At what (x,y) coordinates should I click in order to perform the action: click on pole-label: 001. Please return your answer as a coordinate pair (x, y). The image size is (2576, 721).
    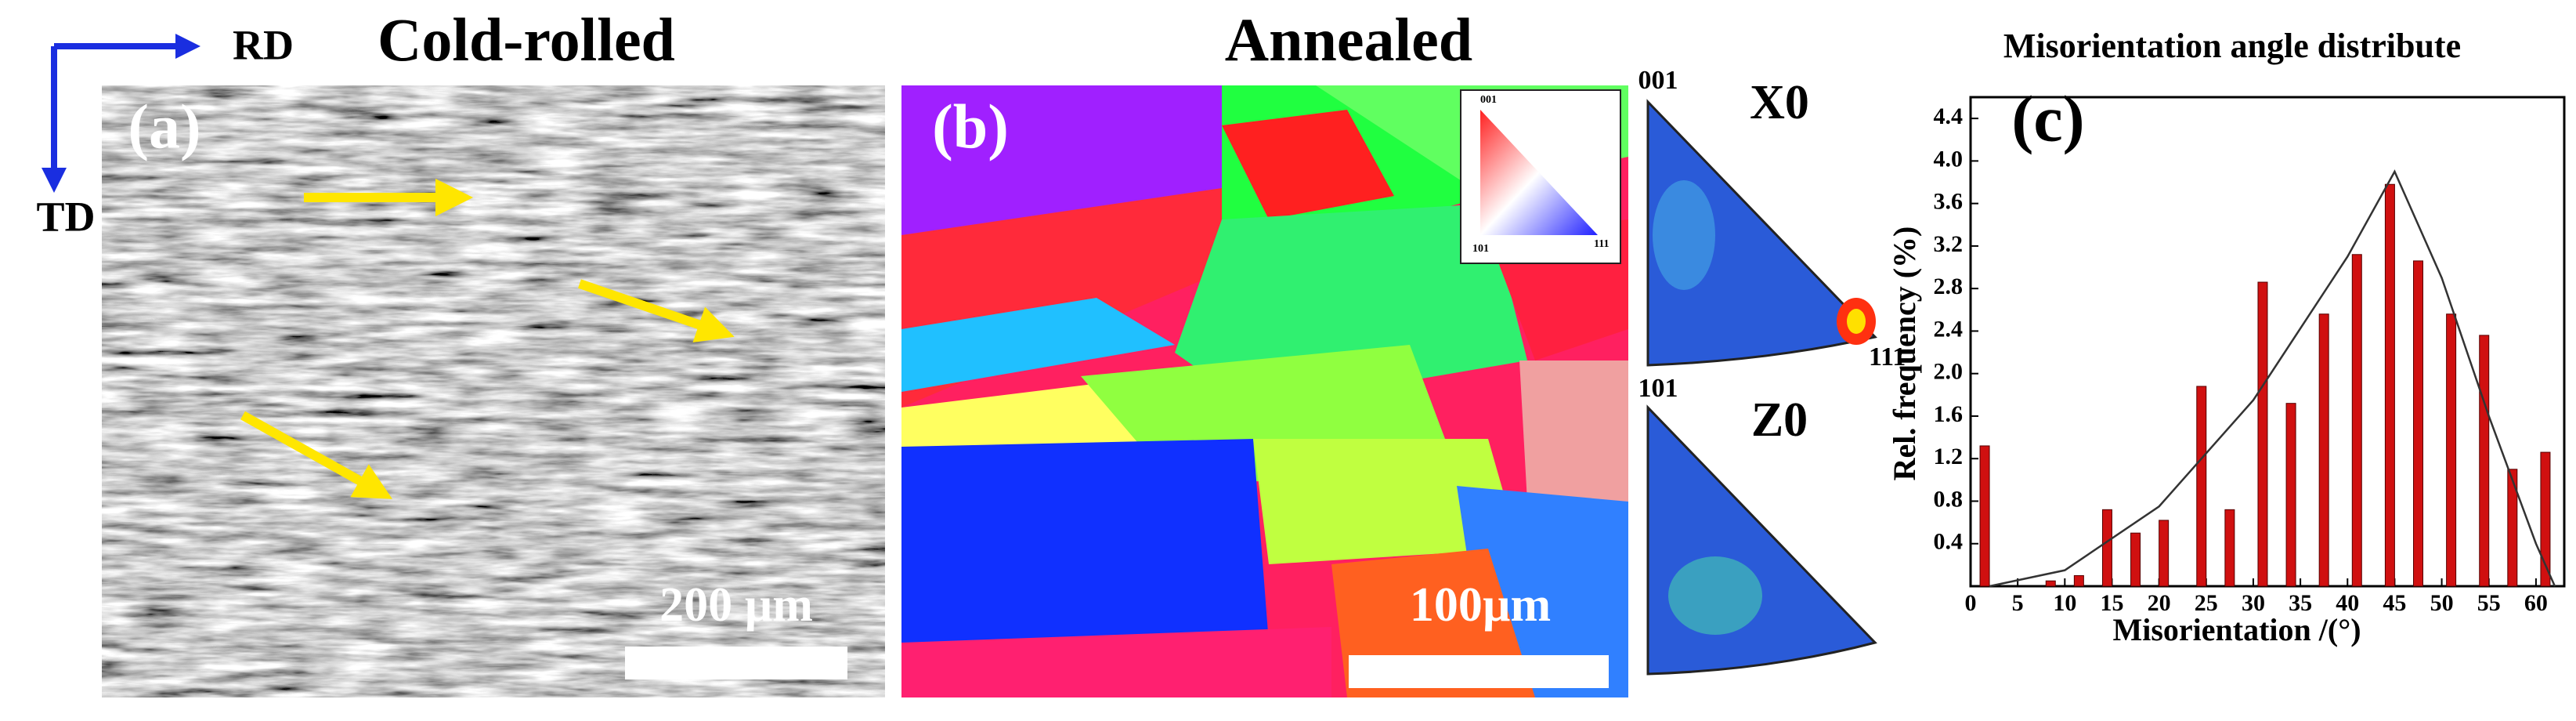
    Looking at the image, I should click on (1658, 80).